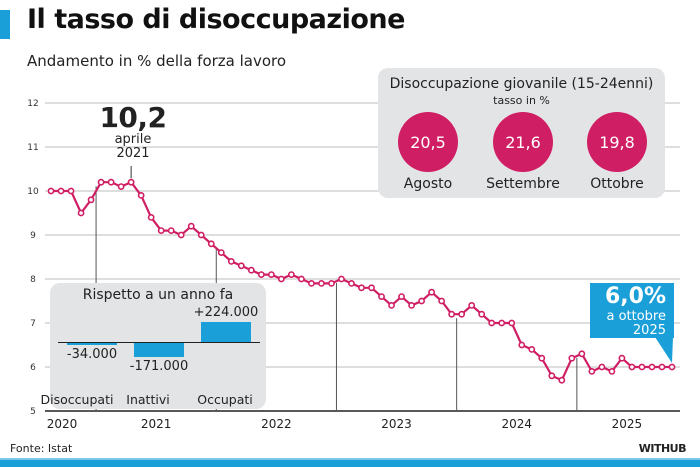 This screenshot has width=700, height=467. I want to click on bottom-accent-bar, so click(350, 462).